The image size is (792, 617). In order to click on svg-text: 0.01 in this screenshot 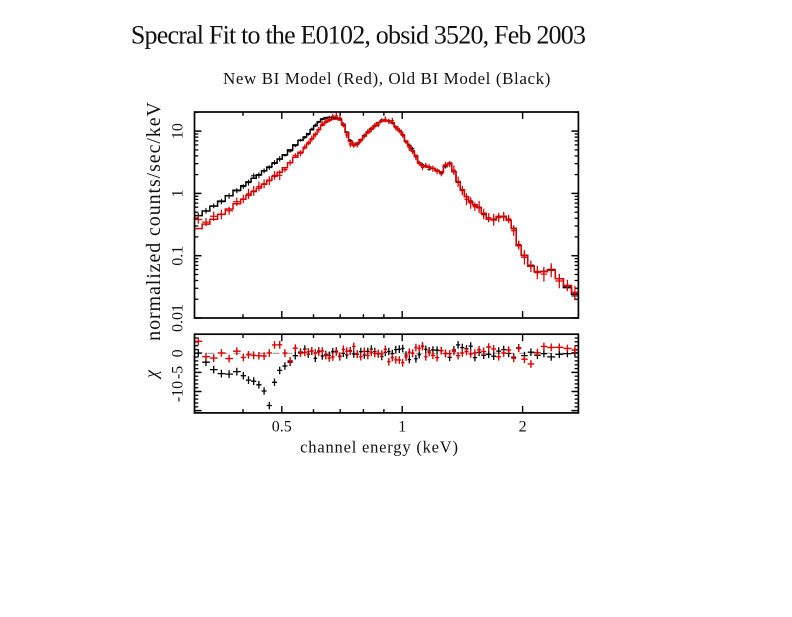, I will do `click(178, 318)`.